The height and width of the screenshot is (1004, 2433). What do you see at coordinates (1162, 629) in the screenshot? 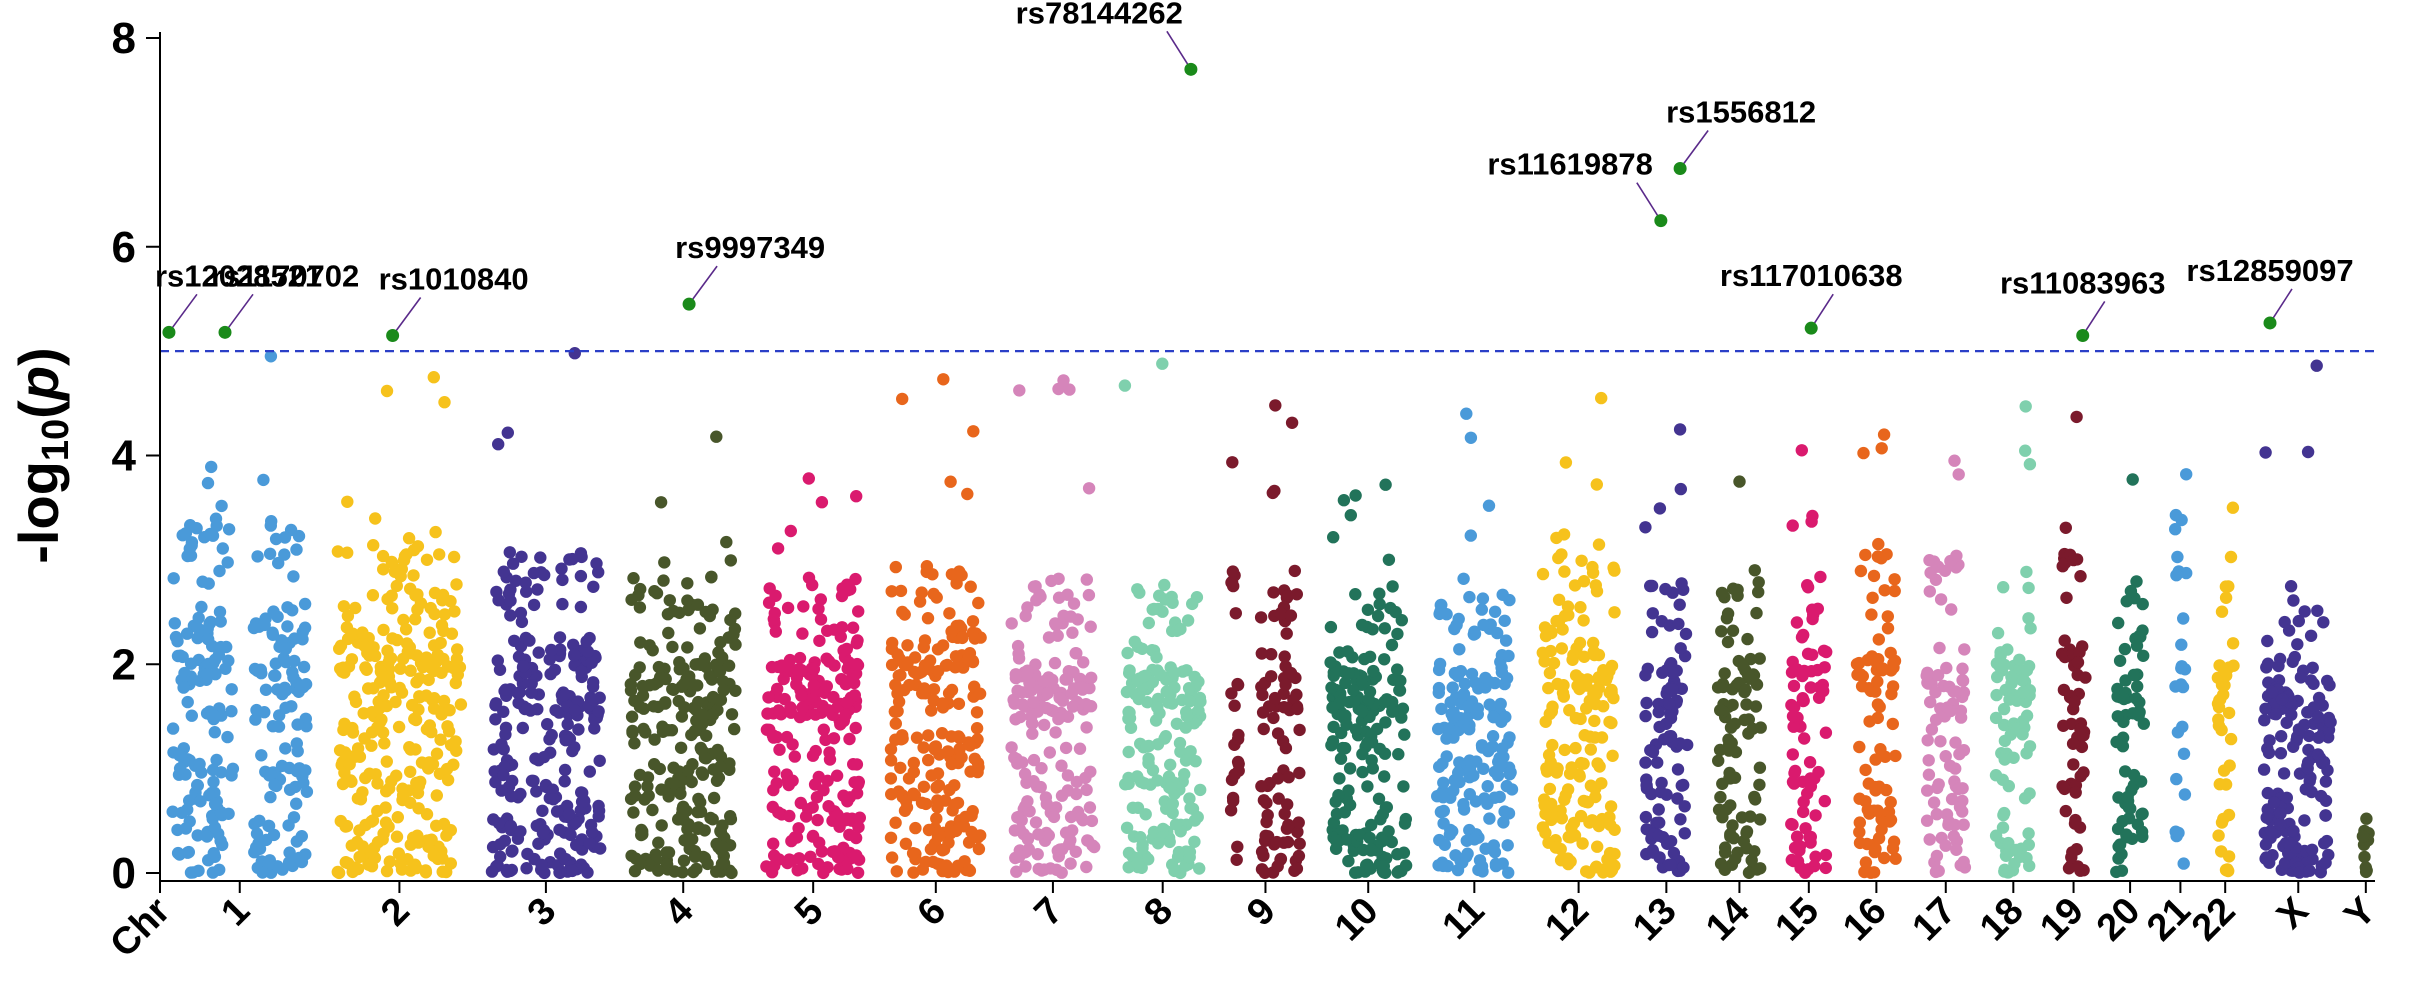
I see `chromosome-8-points` at bounding box center [1162, 629].